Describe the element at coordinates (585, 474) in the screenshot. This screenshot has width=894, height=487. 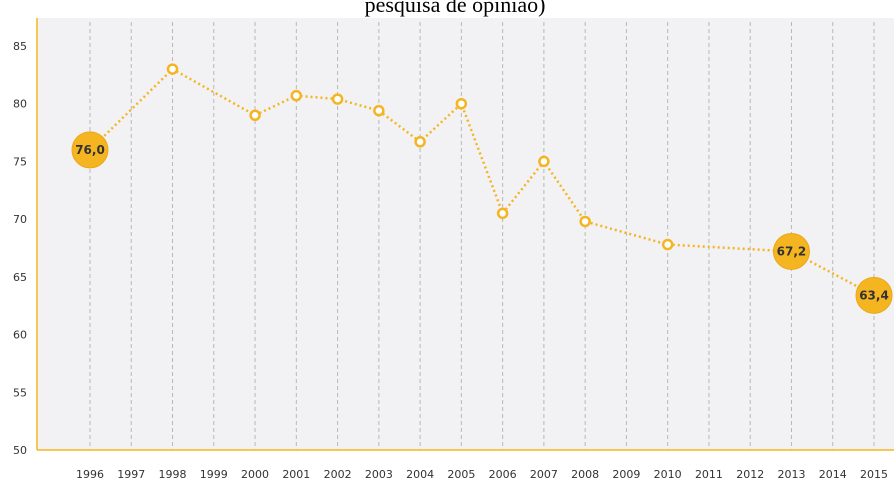
I see `x-tick-label: 2008` at that location.